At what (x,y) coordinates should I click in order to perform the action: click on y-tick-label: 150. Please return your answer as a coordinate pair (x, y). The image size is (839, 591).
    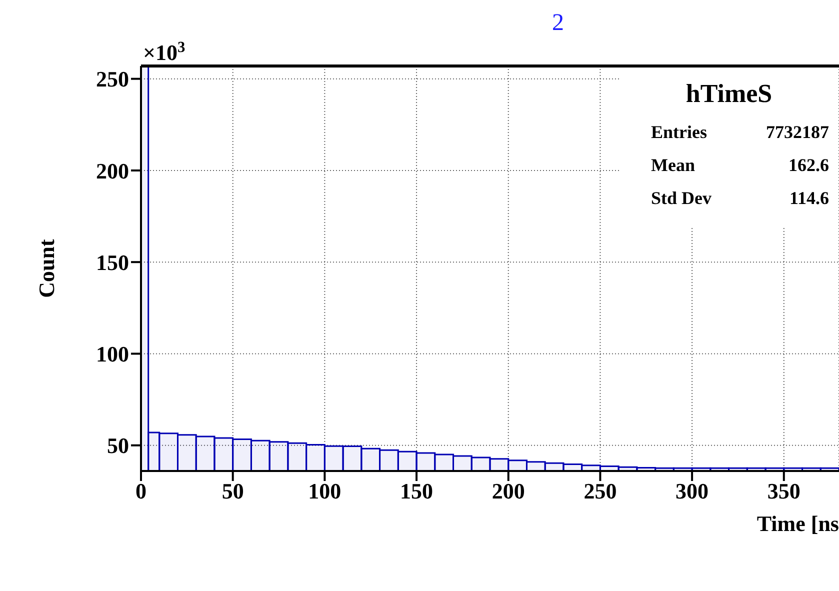
    Looking at the image, I should click on (112, 262).